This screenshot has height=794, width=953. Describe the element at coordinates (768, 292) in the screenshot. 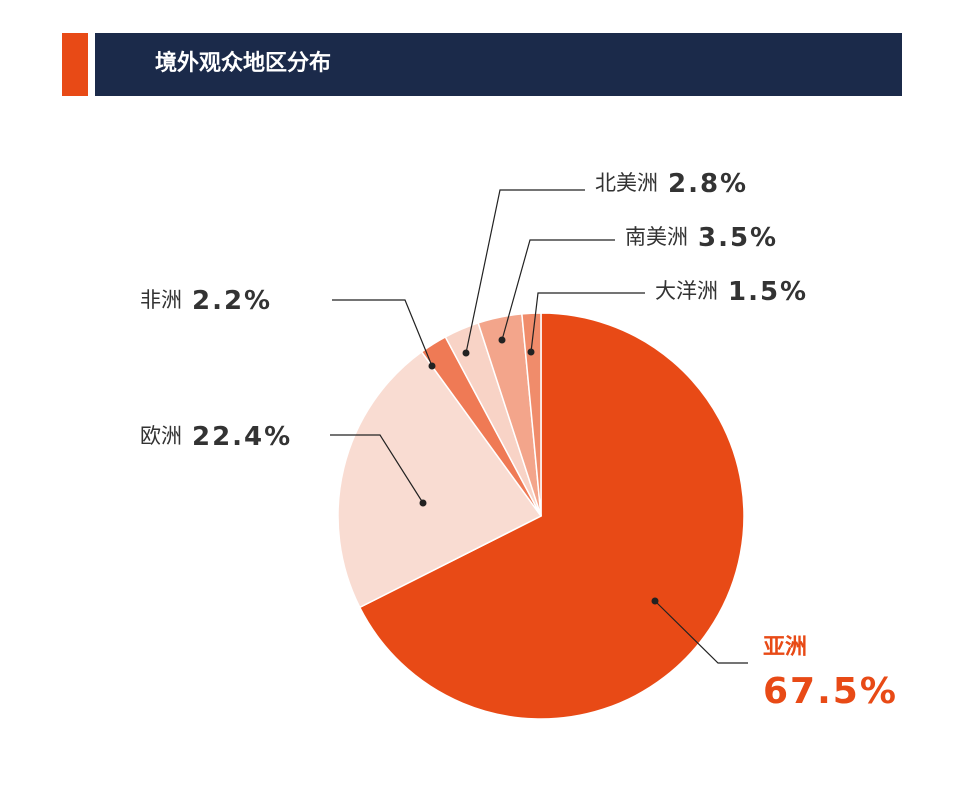

I see `value-label: 1.5%` at that location.